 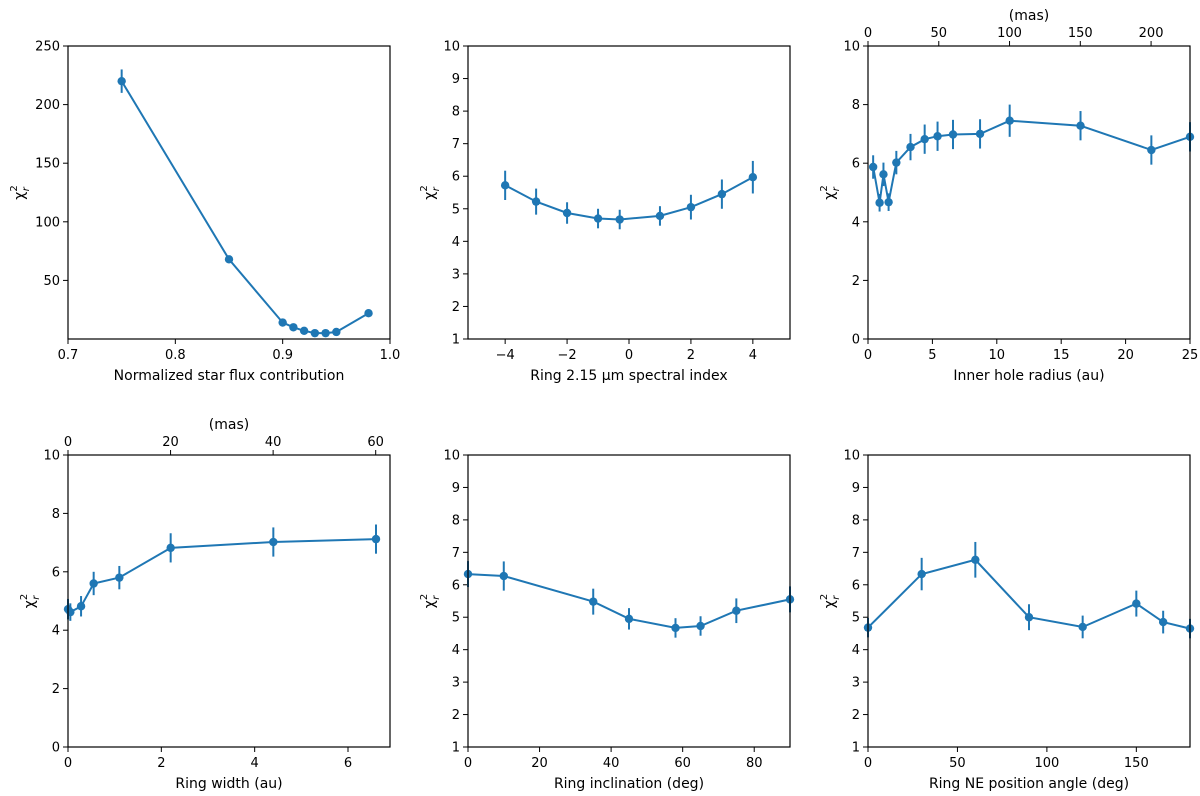 I want to click on y-tick-label: 0, so click(x=856, y=340).